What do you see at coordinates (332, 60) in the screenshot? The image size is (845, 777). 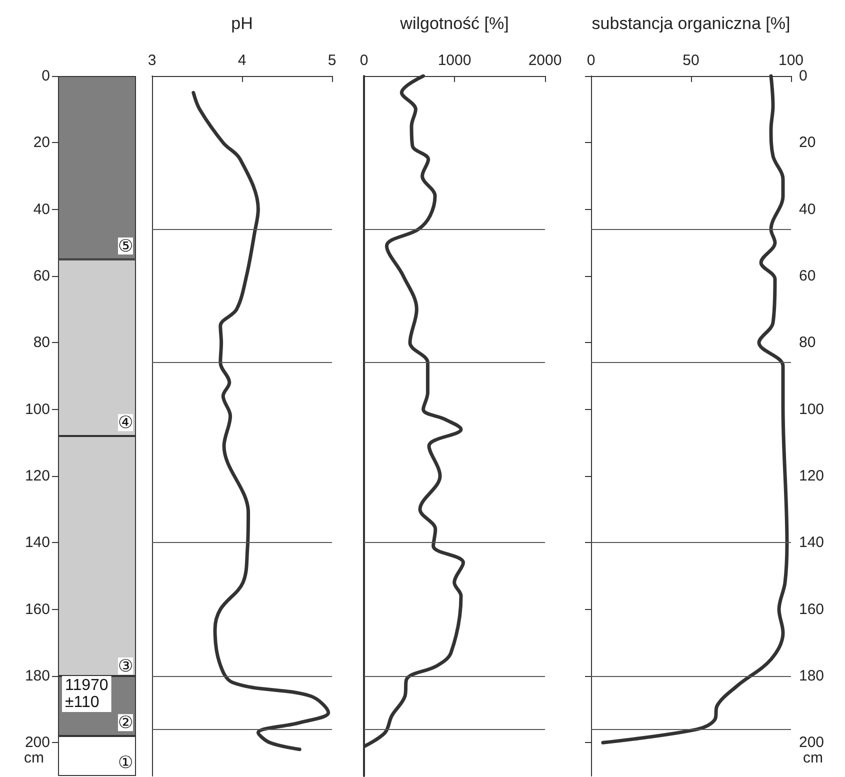 I see `x-tick-label: 5` at bounding box center [332, 60].